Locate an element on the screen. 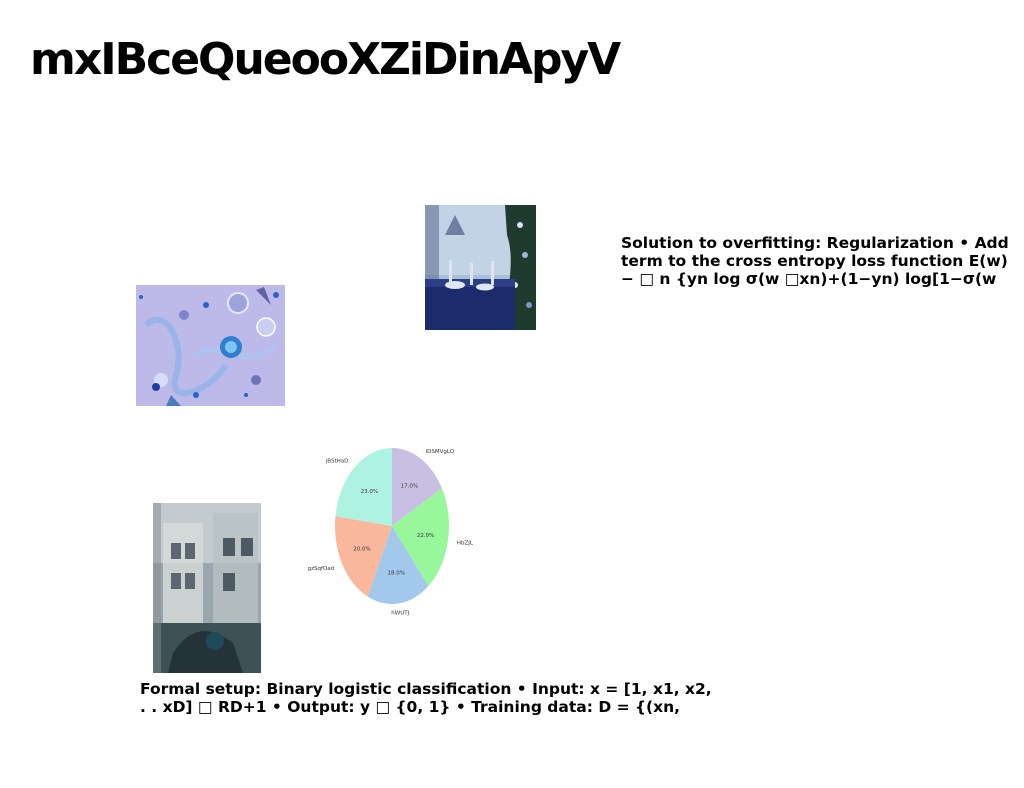 Image resolution: width=1024 pixels, height=788 pixels. pie-slice-hWUTJ is located at coordinates (398, 565).